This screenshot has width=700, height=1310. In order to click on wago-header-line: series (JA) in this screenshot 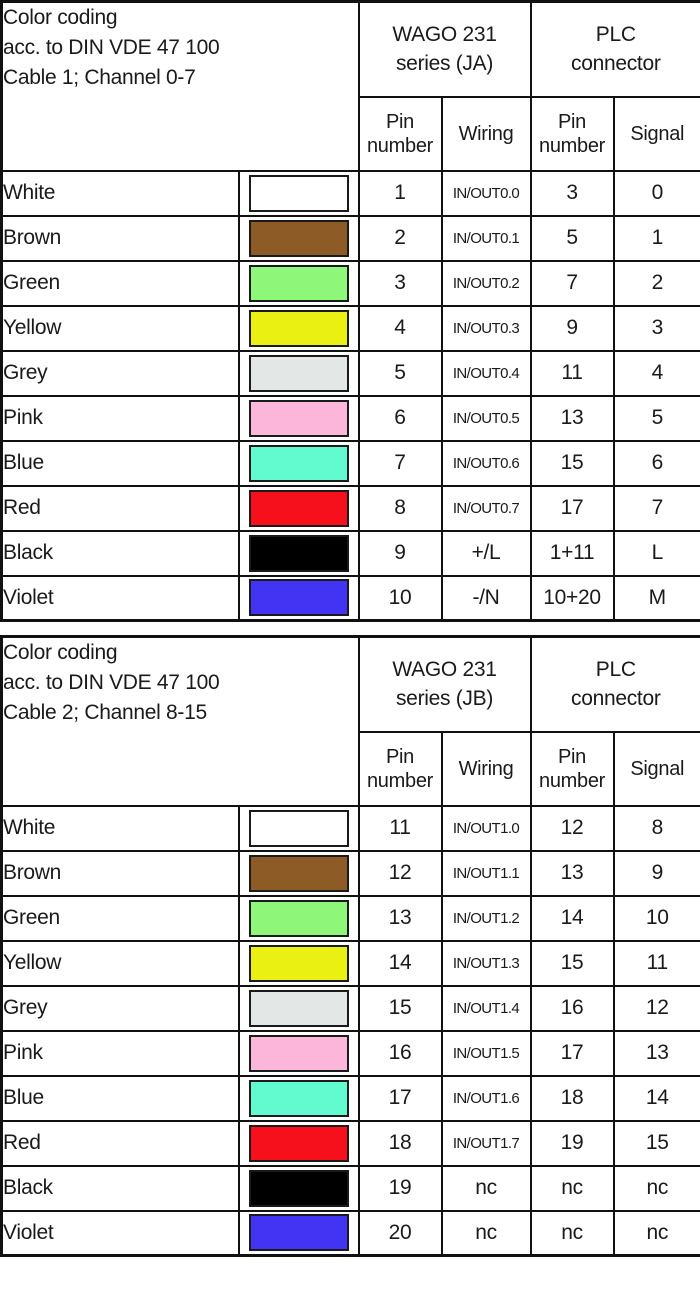, I will do `click(444, 64)`.